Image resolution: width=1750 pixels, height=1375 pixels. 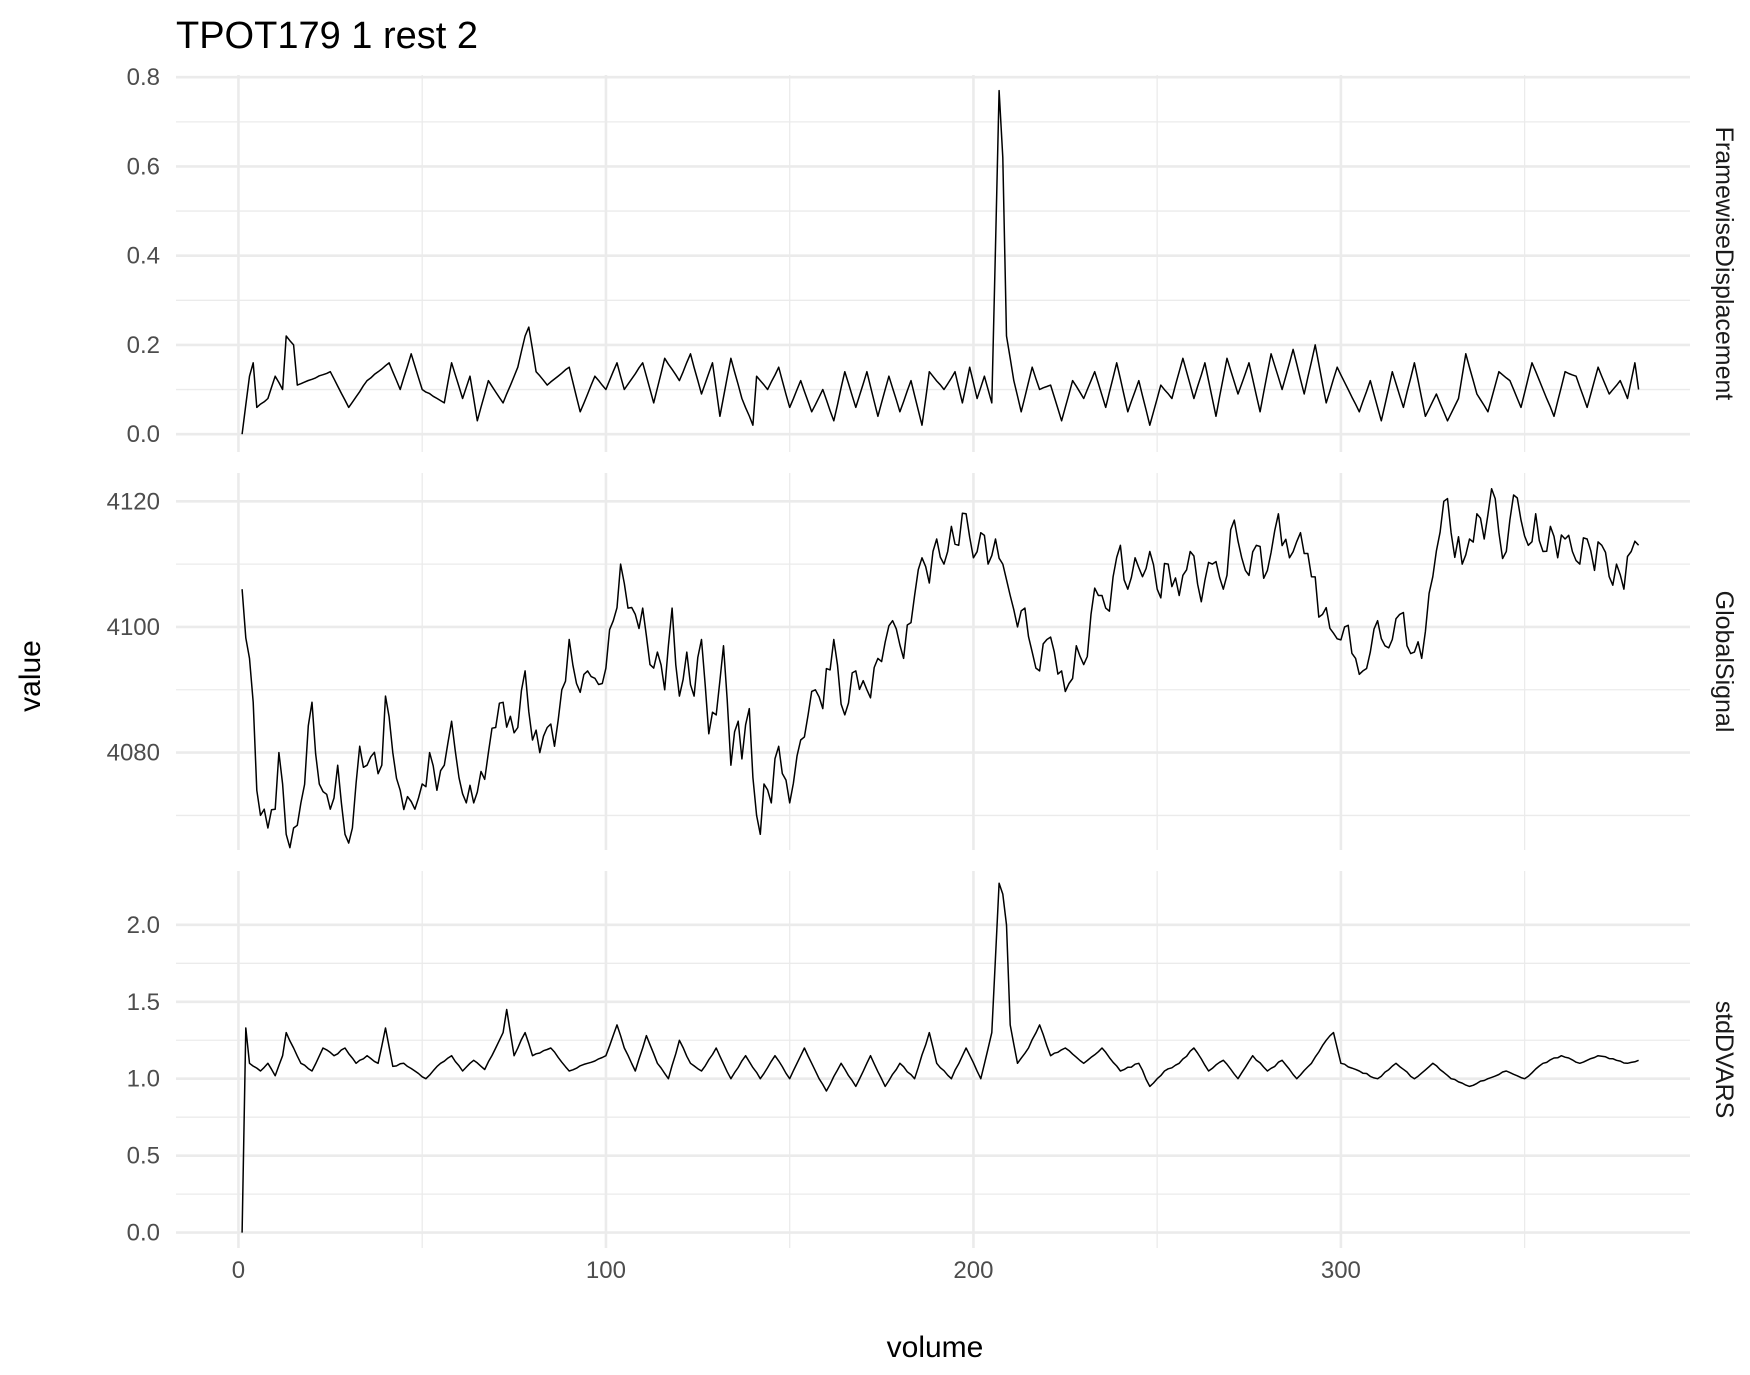 I want to click on x-axis-title: volume, so click(x=935, y=1347).